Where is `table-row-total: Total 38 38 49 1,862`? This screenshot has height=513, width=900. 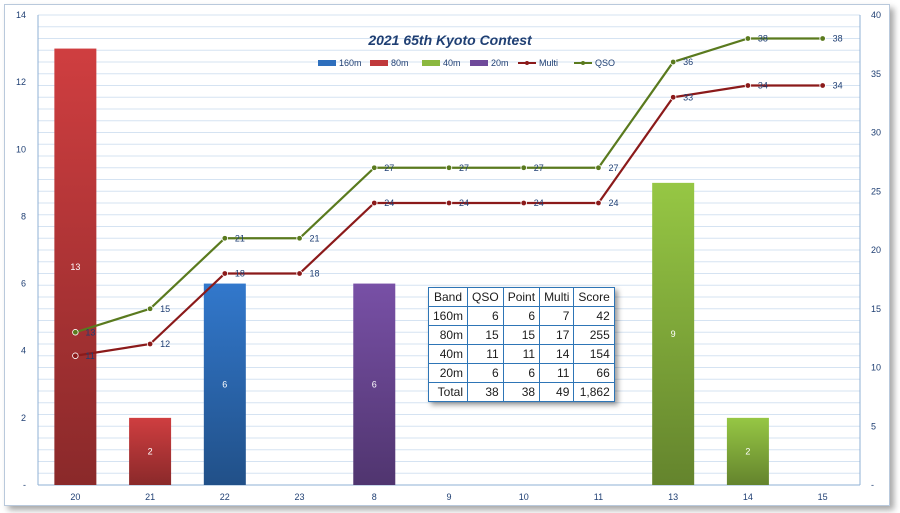 table-row-total: Total 38 38 49 1,862 is located at coordinates (521, 392).